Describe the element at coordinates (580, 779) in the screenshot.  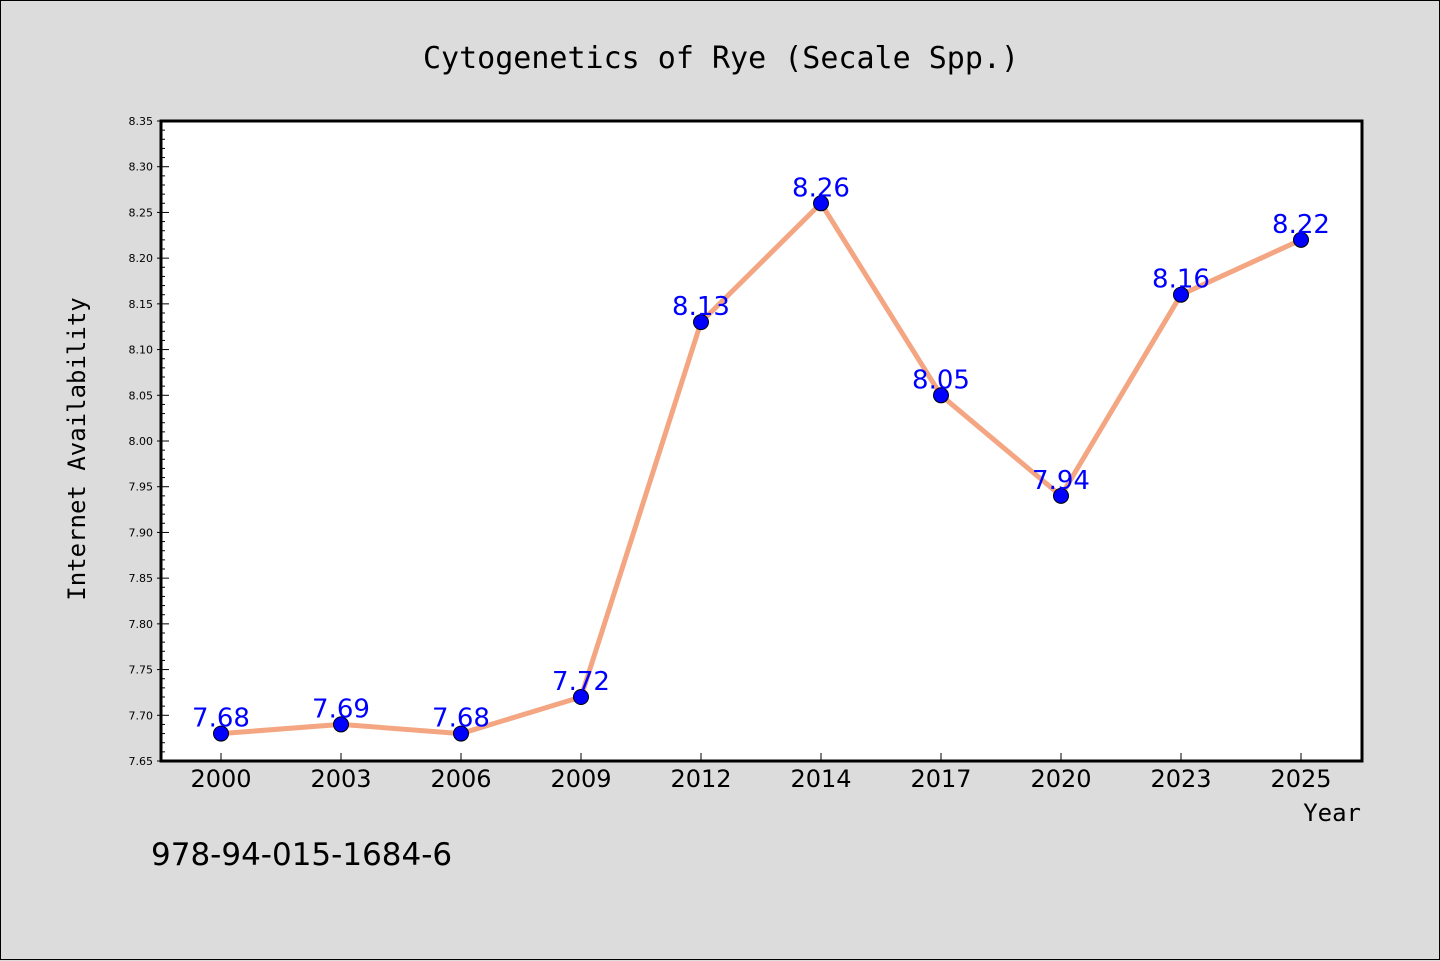
I see `x-tick-label: 2009` at that location.